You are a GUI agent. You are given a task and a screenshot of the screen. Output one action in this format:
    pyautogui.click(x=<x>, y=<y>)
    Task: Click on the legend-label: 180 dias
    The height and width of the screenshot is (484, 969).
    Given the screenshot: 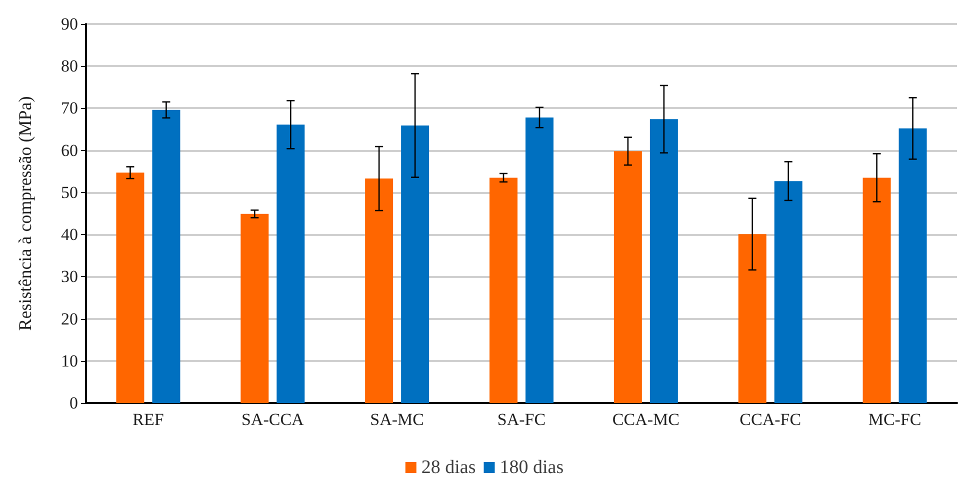 What is the action you would take?
    pyautogui.click(x=532, y=467)
    